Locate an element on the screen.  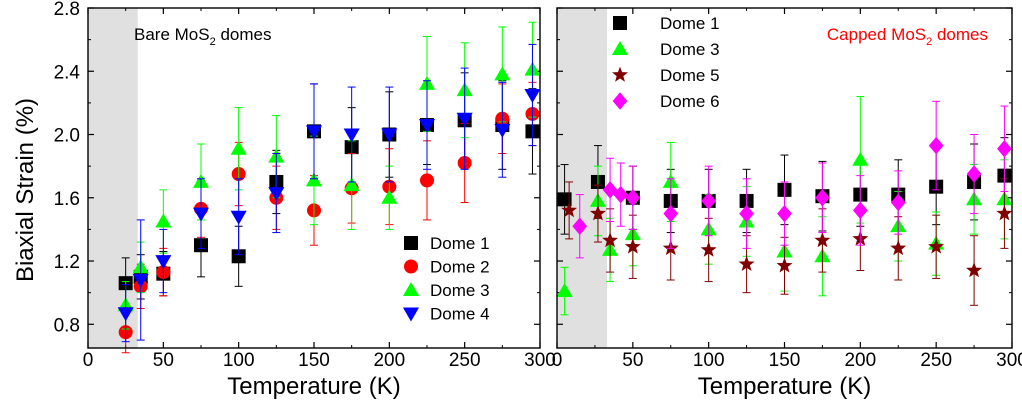
legend-label: Dome 4 is located at coordinates (460, 314).